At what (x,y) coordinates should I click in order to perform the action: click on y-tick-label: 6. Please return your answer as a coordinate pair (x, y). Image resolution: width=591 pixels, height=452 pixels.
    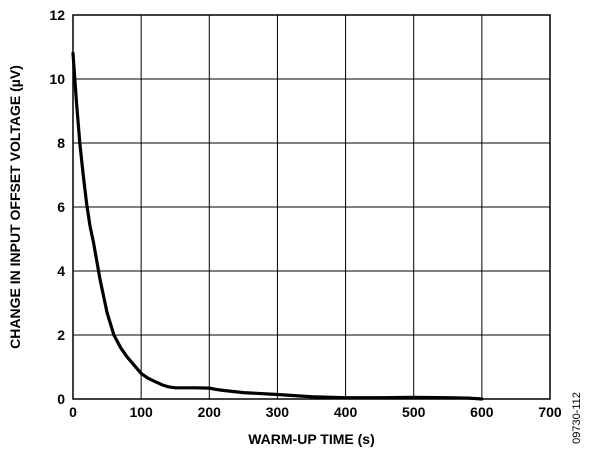
    Looking at the image, I should click on (61, 207).